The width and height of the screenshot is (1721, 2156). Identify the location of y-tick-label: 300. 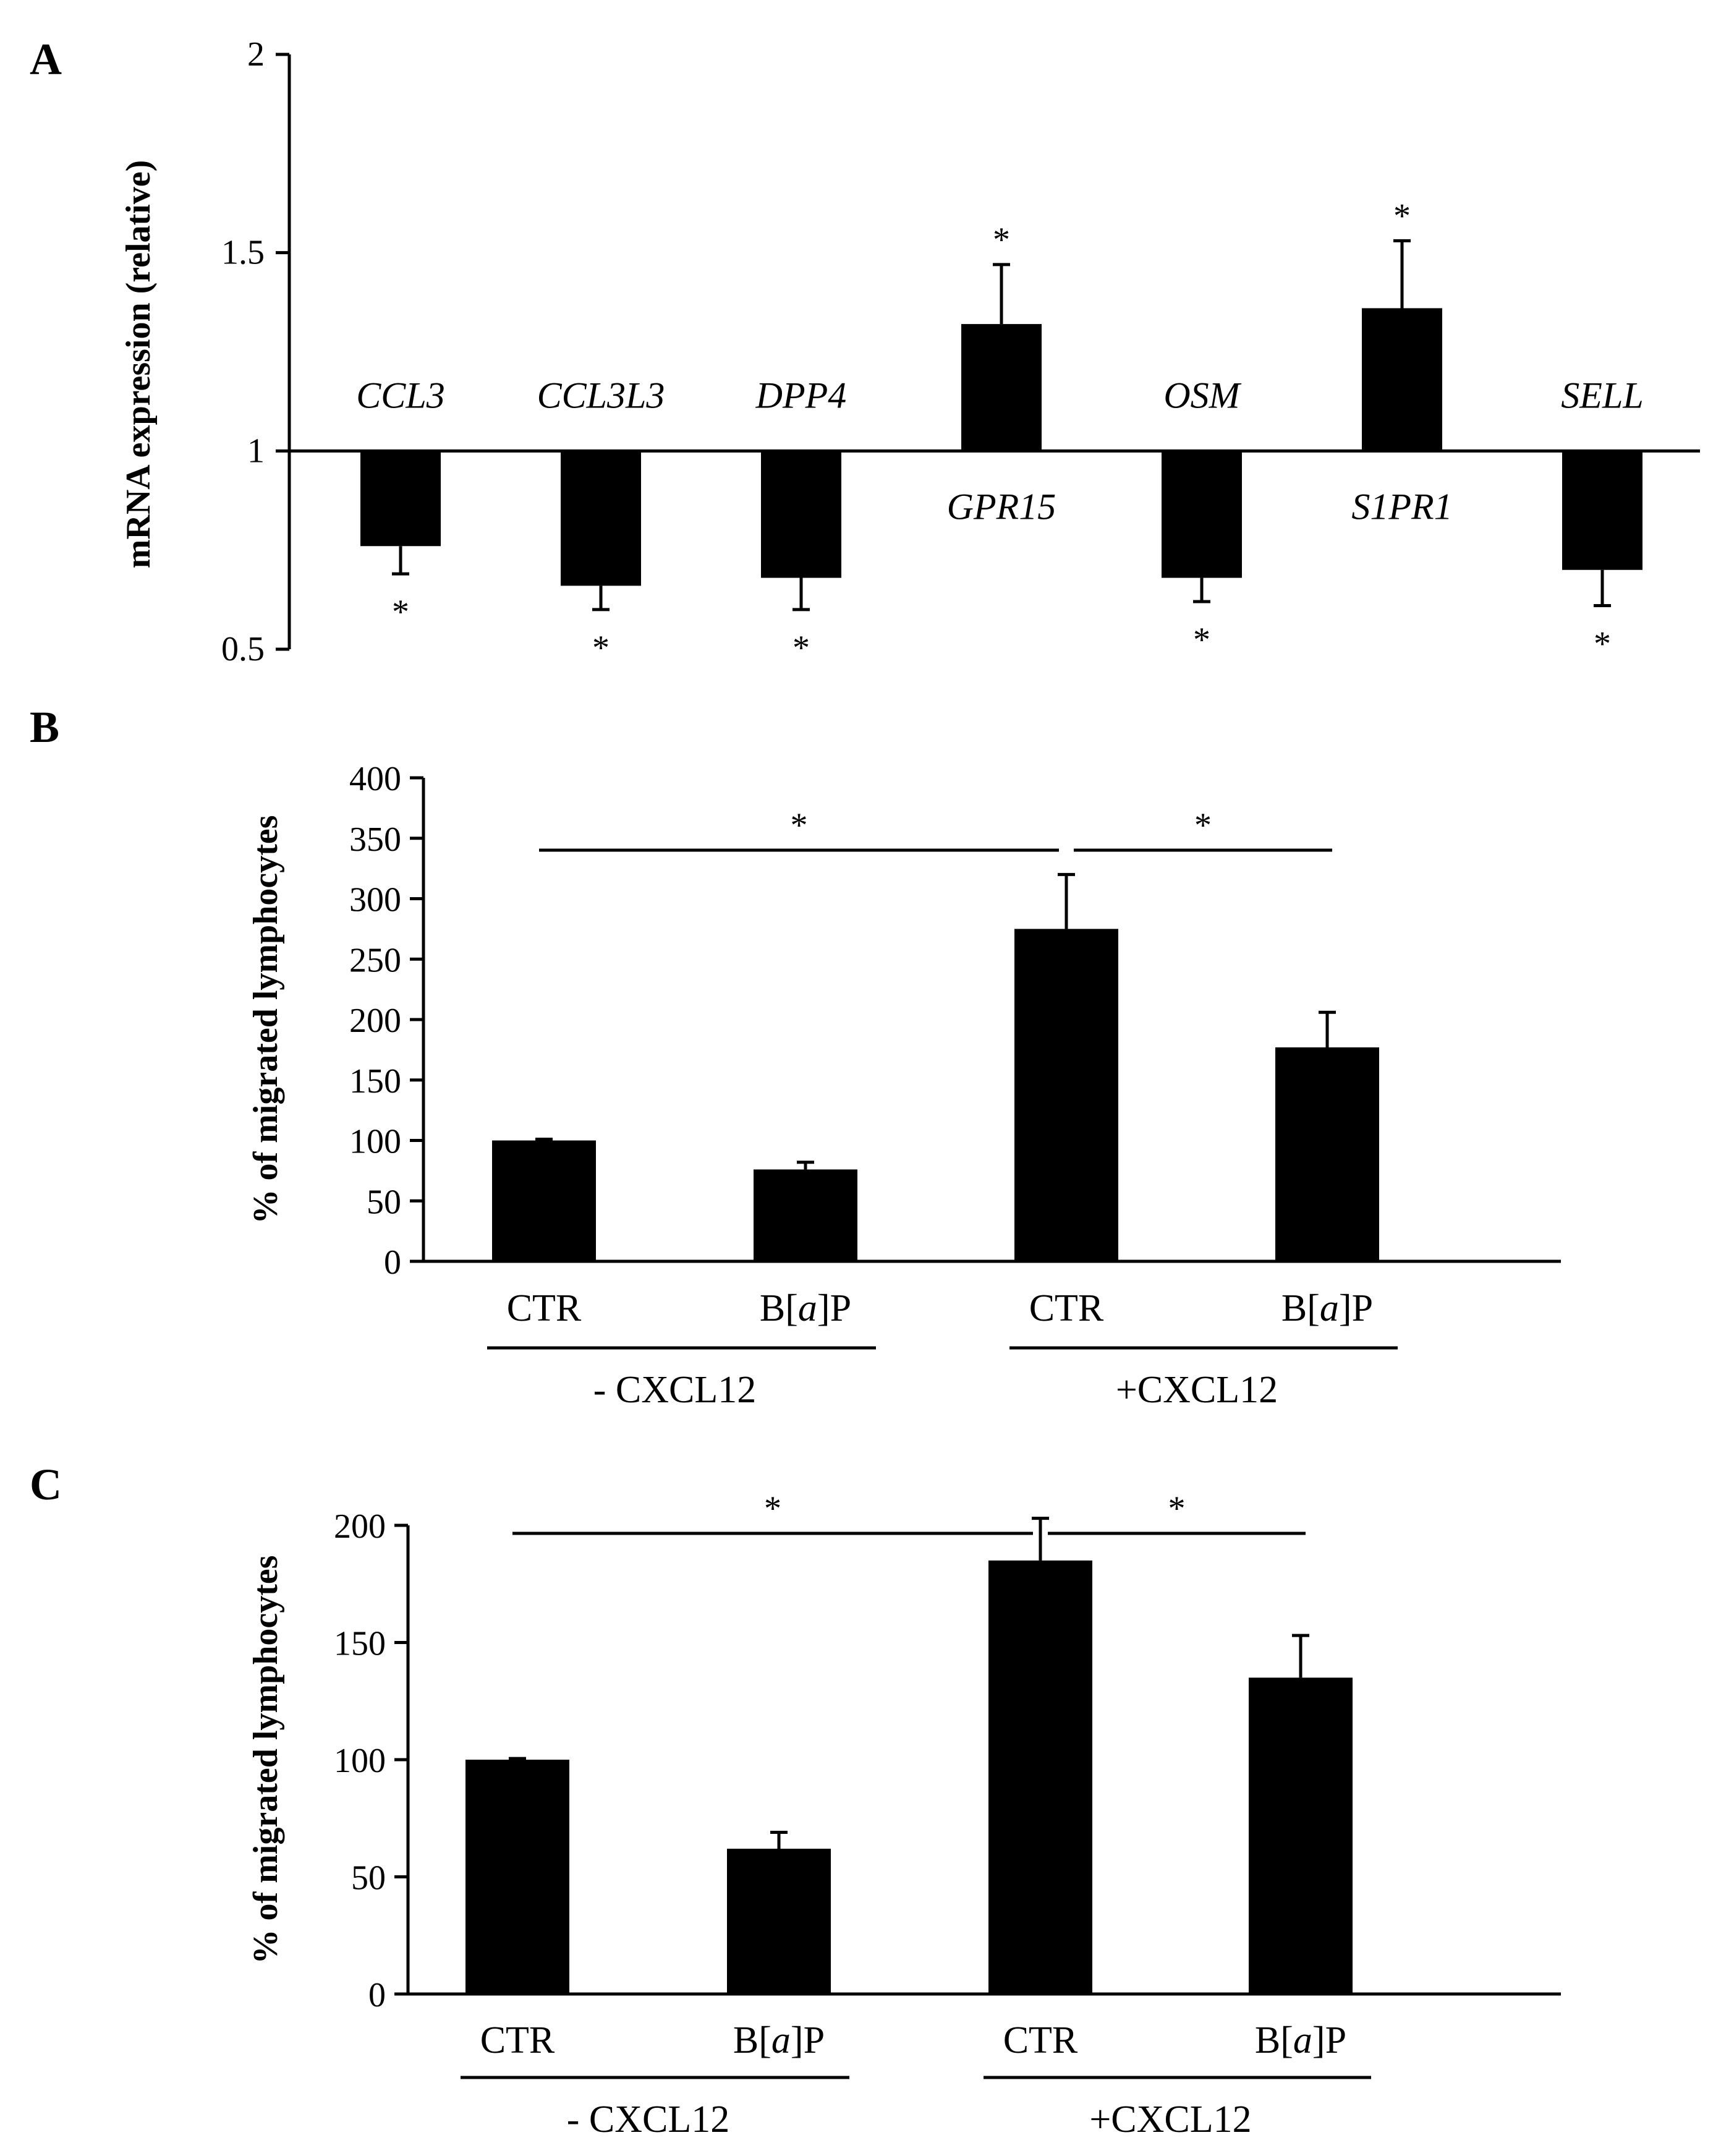
(375, 900).